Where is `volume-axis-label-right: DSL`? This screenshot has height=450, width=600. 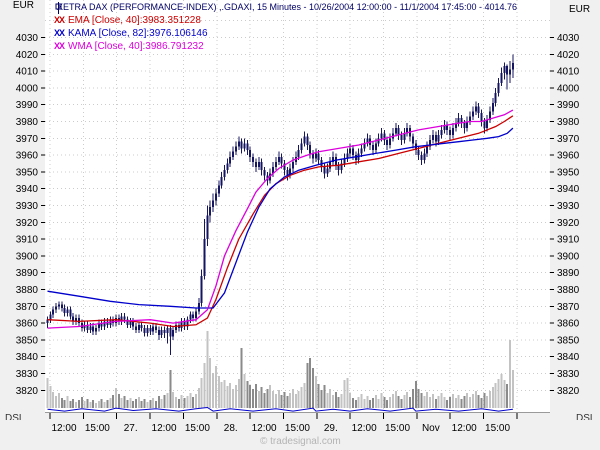 volume-axis-label-right: DSL is located at coordinates (586, 416).